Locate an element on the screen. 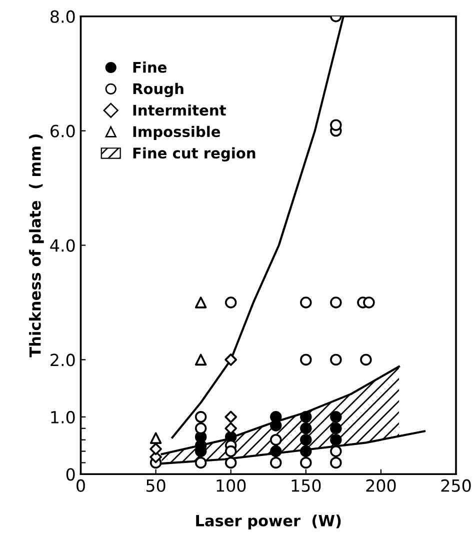 The width and height of the screenshot is (475, 545). y-tick-label: 4.0 is located at coordinates (62, 245).